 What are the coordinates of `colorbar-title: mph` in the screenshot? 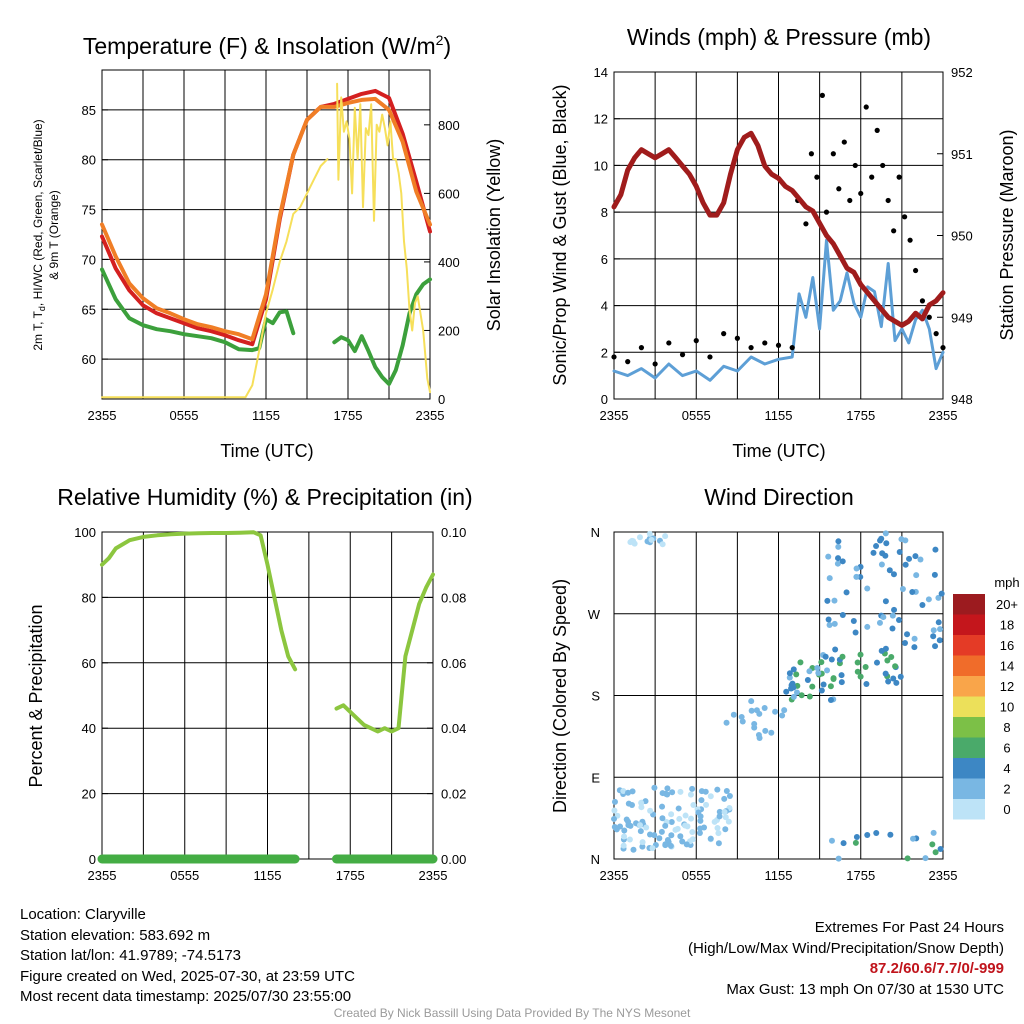 It's located at (1006, 582).